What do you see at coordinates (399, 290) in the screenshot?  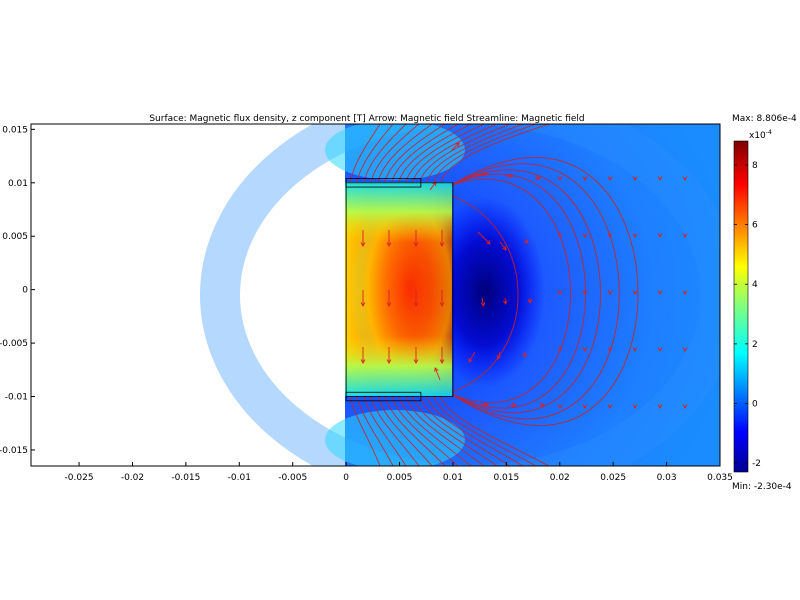 I see `geometry-outline` at bounding box center [399, 290].